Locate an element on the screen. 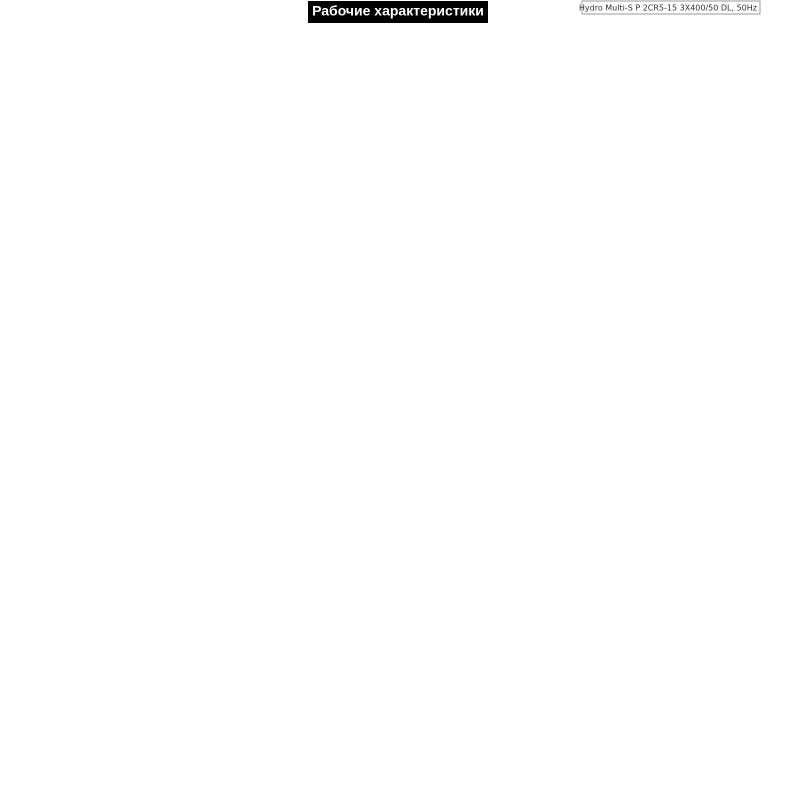 The image size is (800, 800). title-box is located at coordinates (398, 12).